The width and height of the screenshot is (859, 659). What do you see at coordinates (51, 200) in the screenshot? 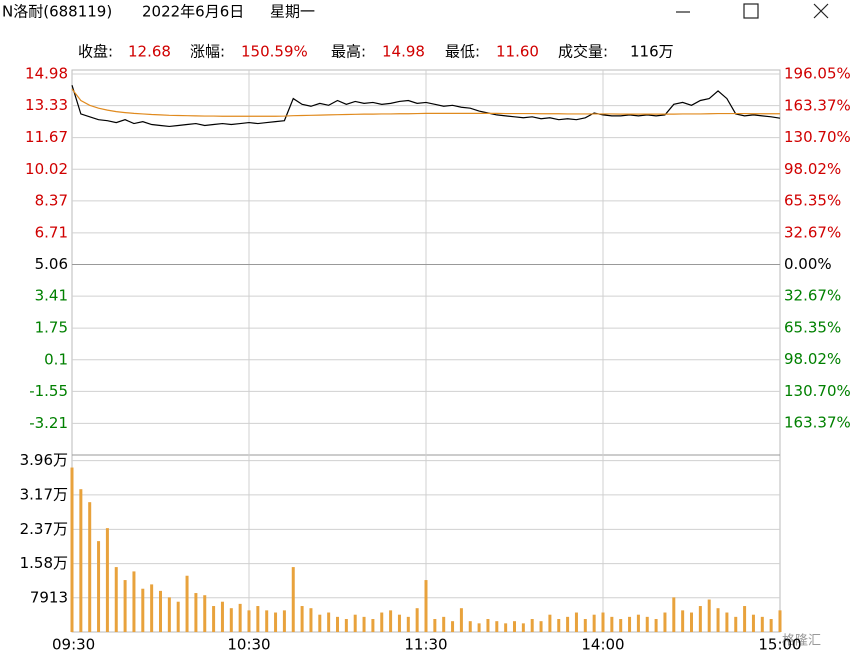
I see `y-tick-label: 8.37` at bounding box center [51, 200].